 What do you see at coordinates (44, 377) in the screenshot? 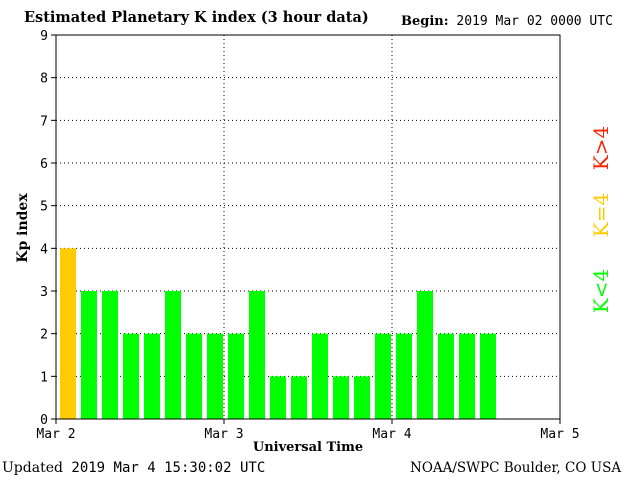
I see `y-tick-label: 1` at bounding box center [44, 377].